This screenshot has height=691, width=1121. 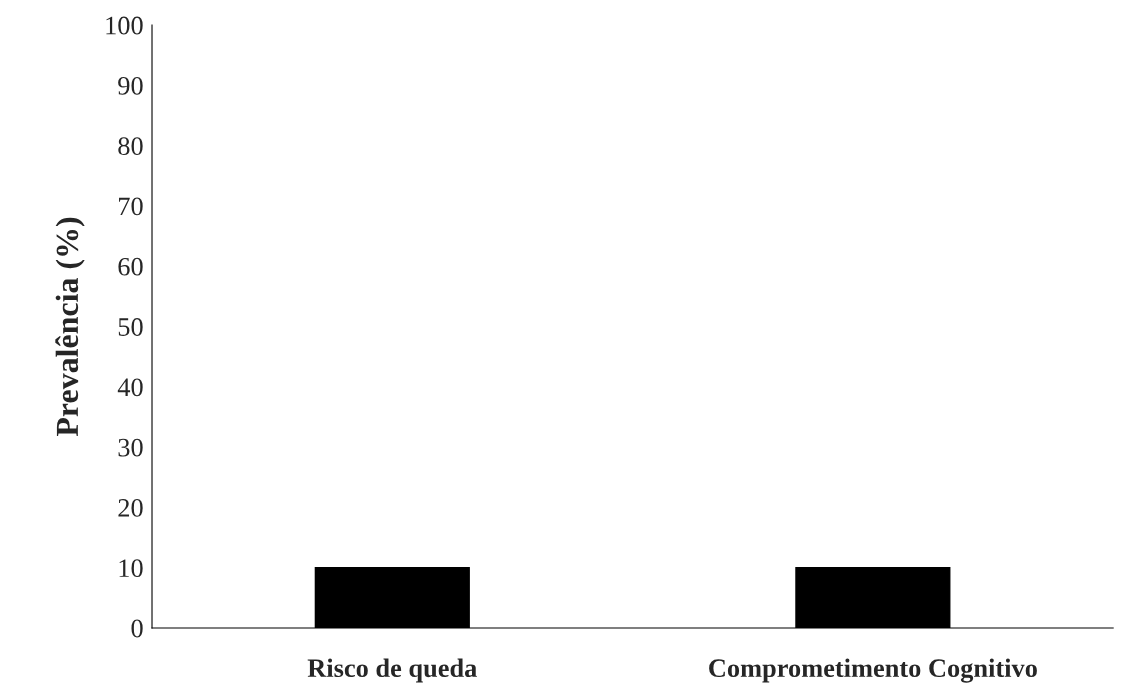 What do you see at coordinates (130, 146) in the screenshot?
I see `y-tick-label: 80` at bounding box center [130, 146].